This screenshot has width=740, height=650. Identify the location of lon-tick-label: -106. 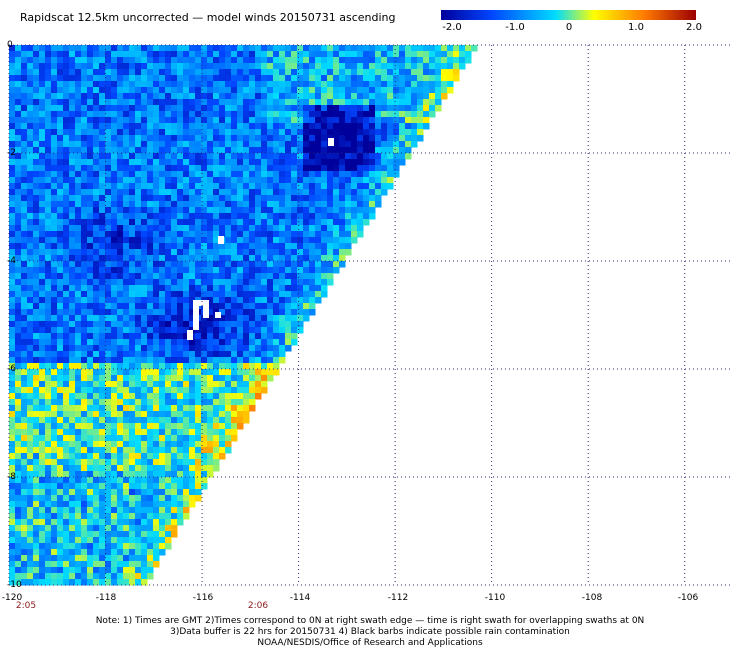
(688, 598).